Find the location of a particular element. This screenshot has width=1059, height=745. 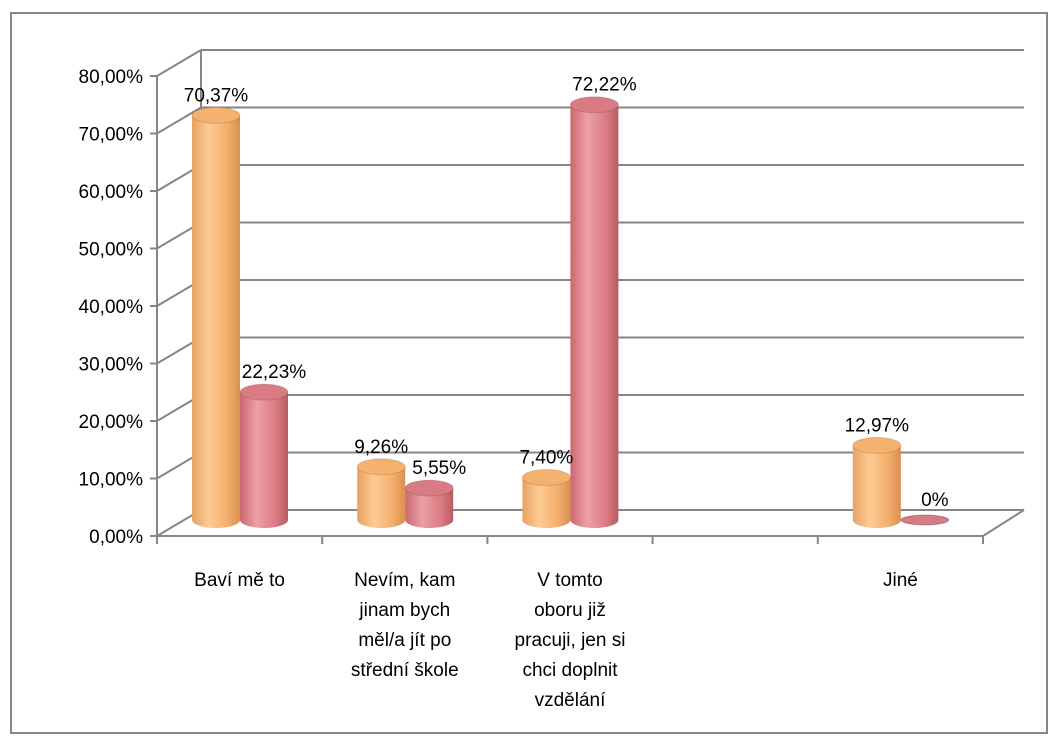

category-label: oboru již is located at coordinates (570, 610).